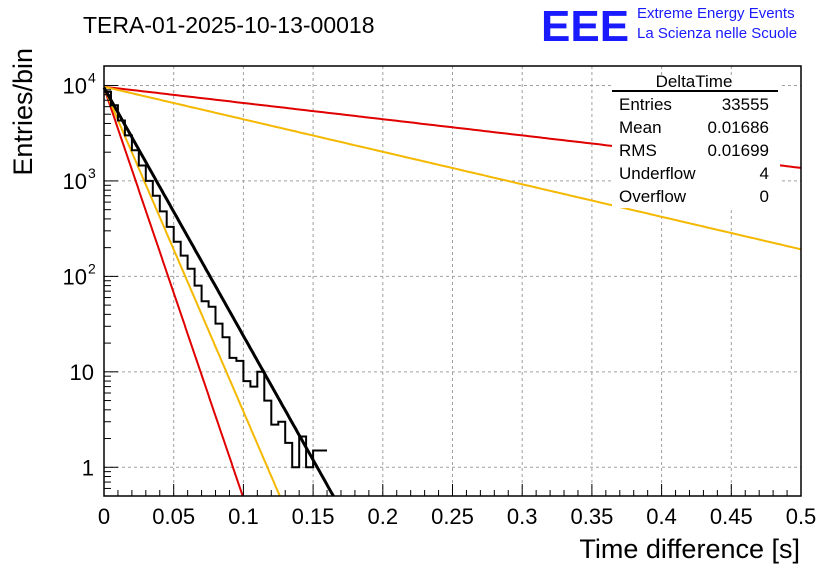 This screenshot has width=836, height=577. What do you see at coordinates (694, 81) in the screenshot?
I see `stats-title: DeltaTime` at bounding box center [694, 81].